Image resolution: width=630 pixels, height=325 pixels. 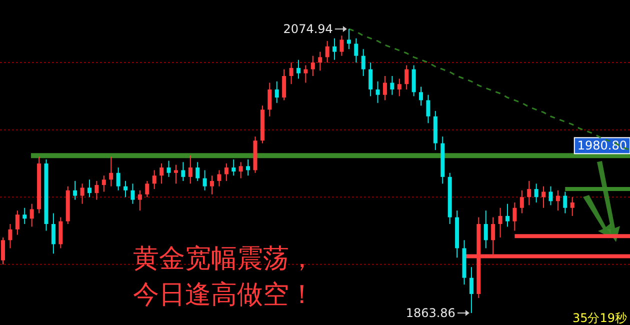 What do you see at coordinates (431, 313) in the screenshot?
I see `annotation: 1863.86` at bounding box center [431, 313].